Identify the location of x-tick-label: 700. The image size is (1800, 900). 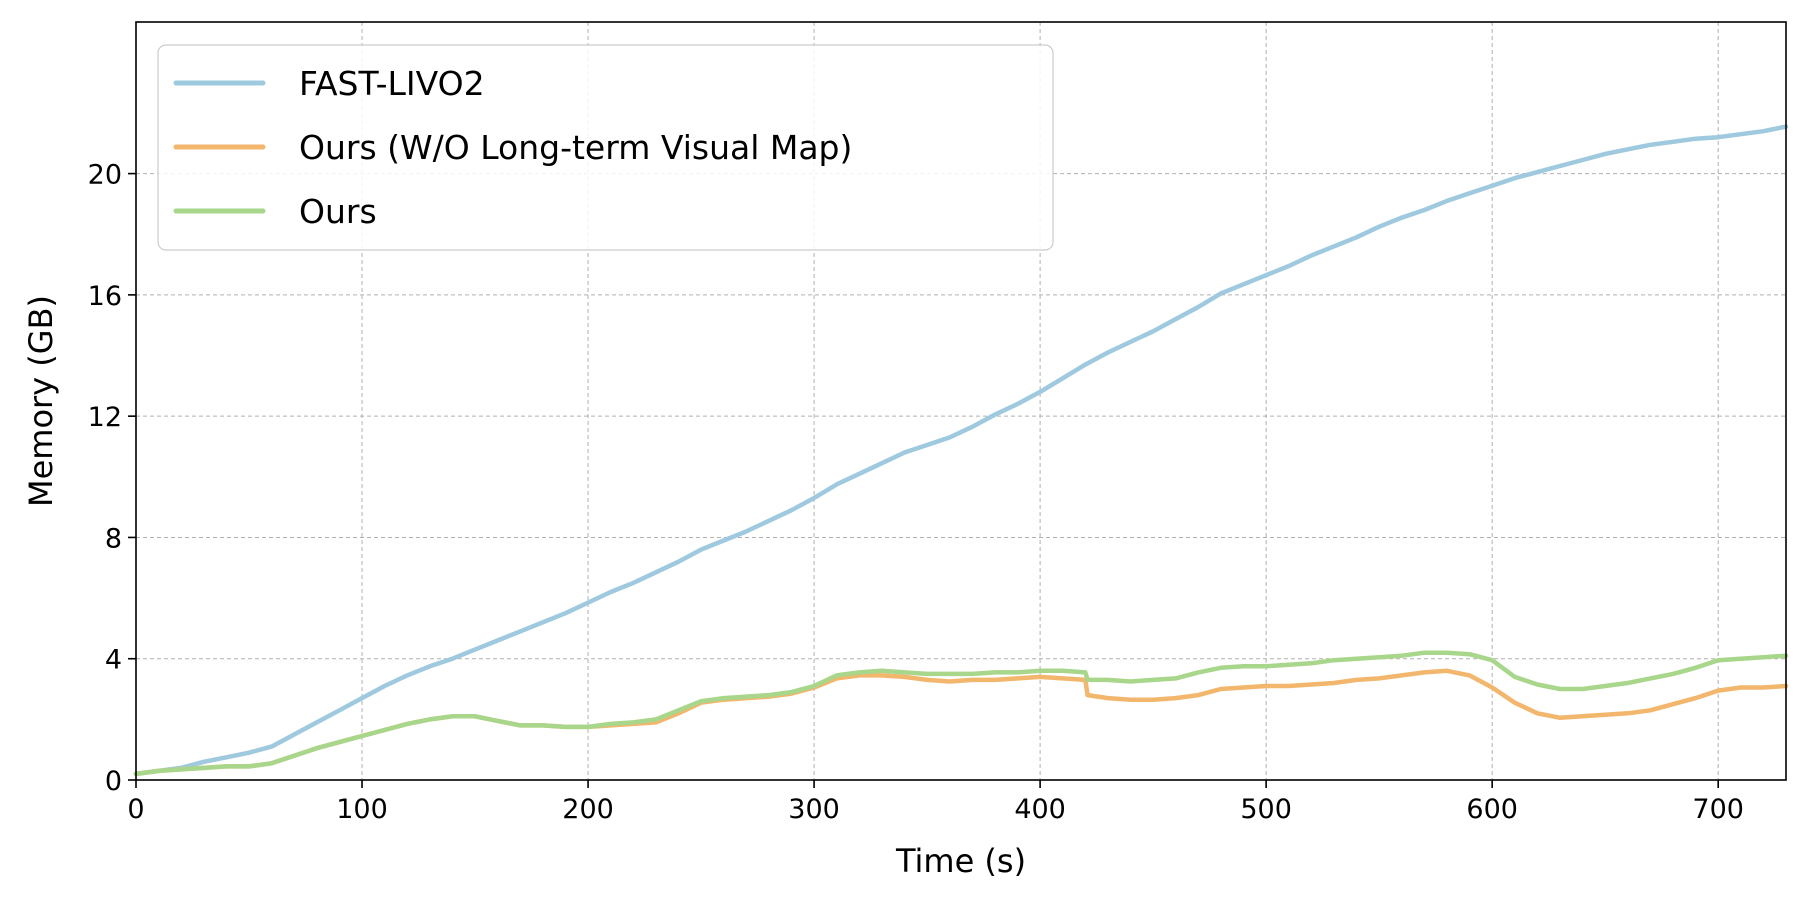
(1718, 809).